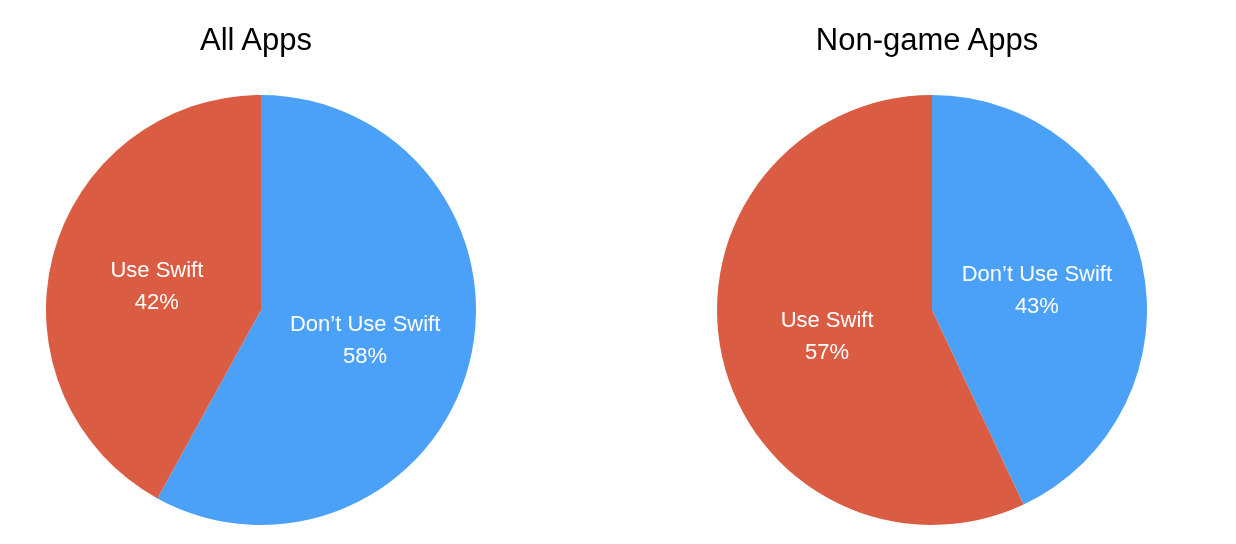 Image resolution: width=1236 pixels, height=544 pixels. What do you see at coordinates (827, 352) in the screenshot?
I see `data-label: 57%` at bounding box center [827, 352].